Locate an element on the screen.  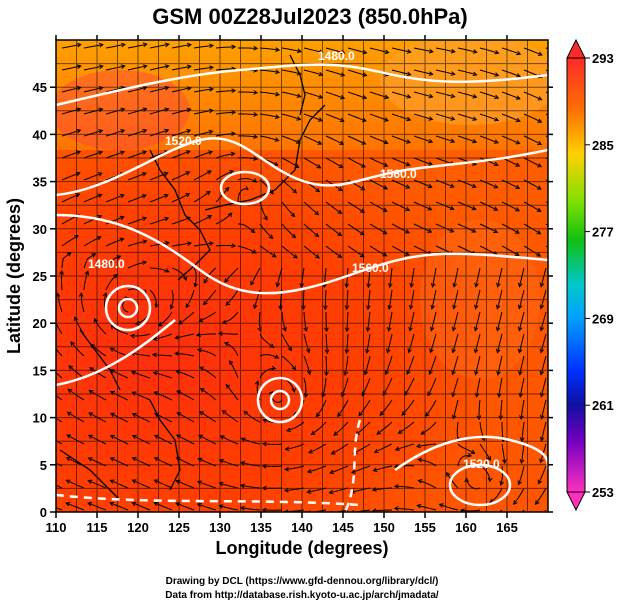
temperature-field-cool-patch is located at coordinates (464, 82).